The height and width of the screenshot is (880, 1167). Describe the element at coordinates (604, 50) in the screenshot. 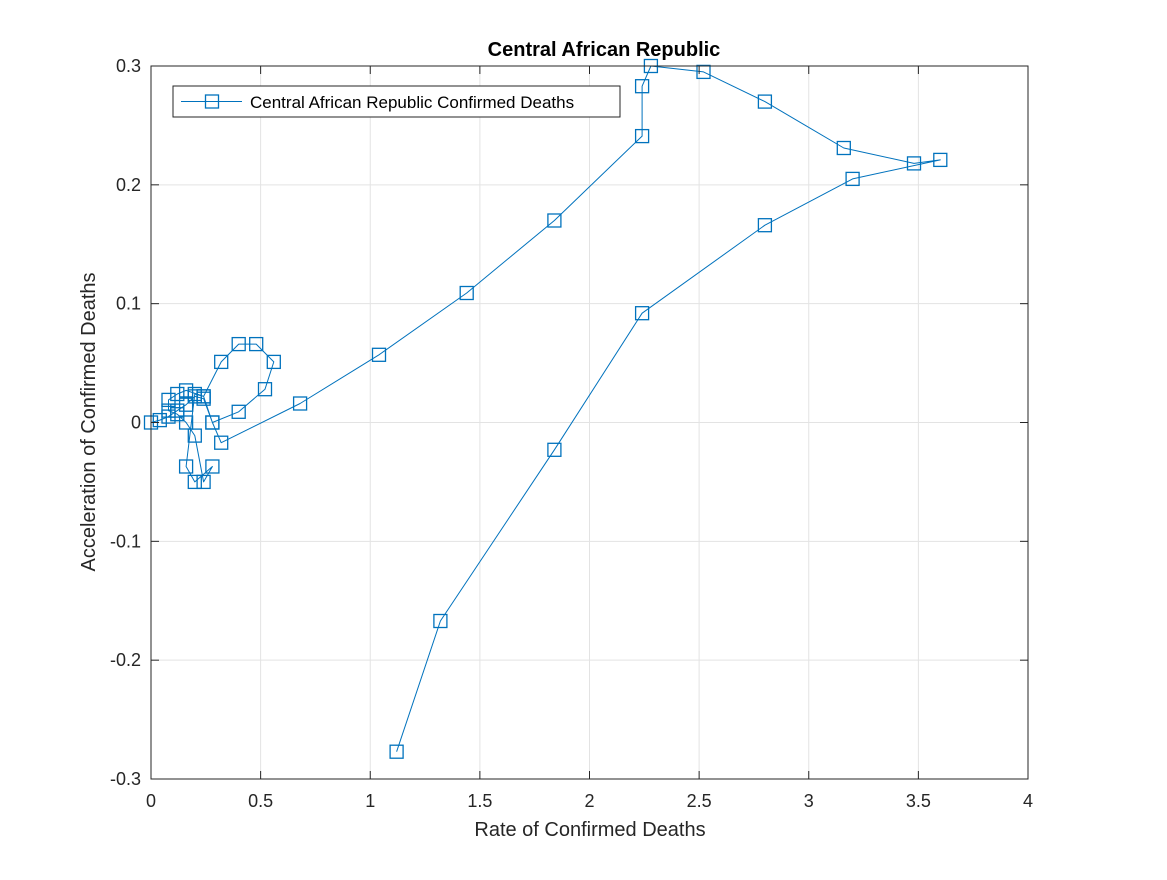

I see `chart-title: Central African Republic` at that location.